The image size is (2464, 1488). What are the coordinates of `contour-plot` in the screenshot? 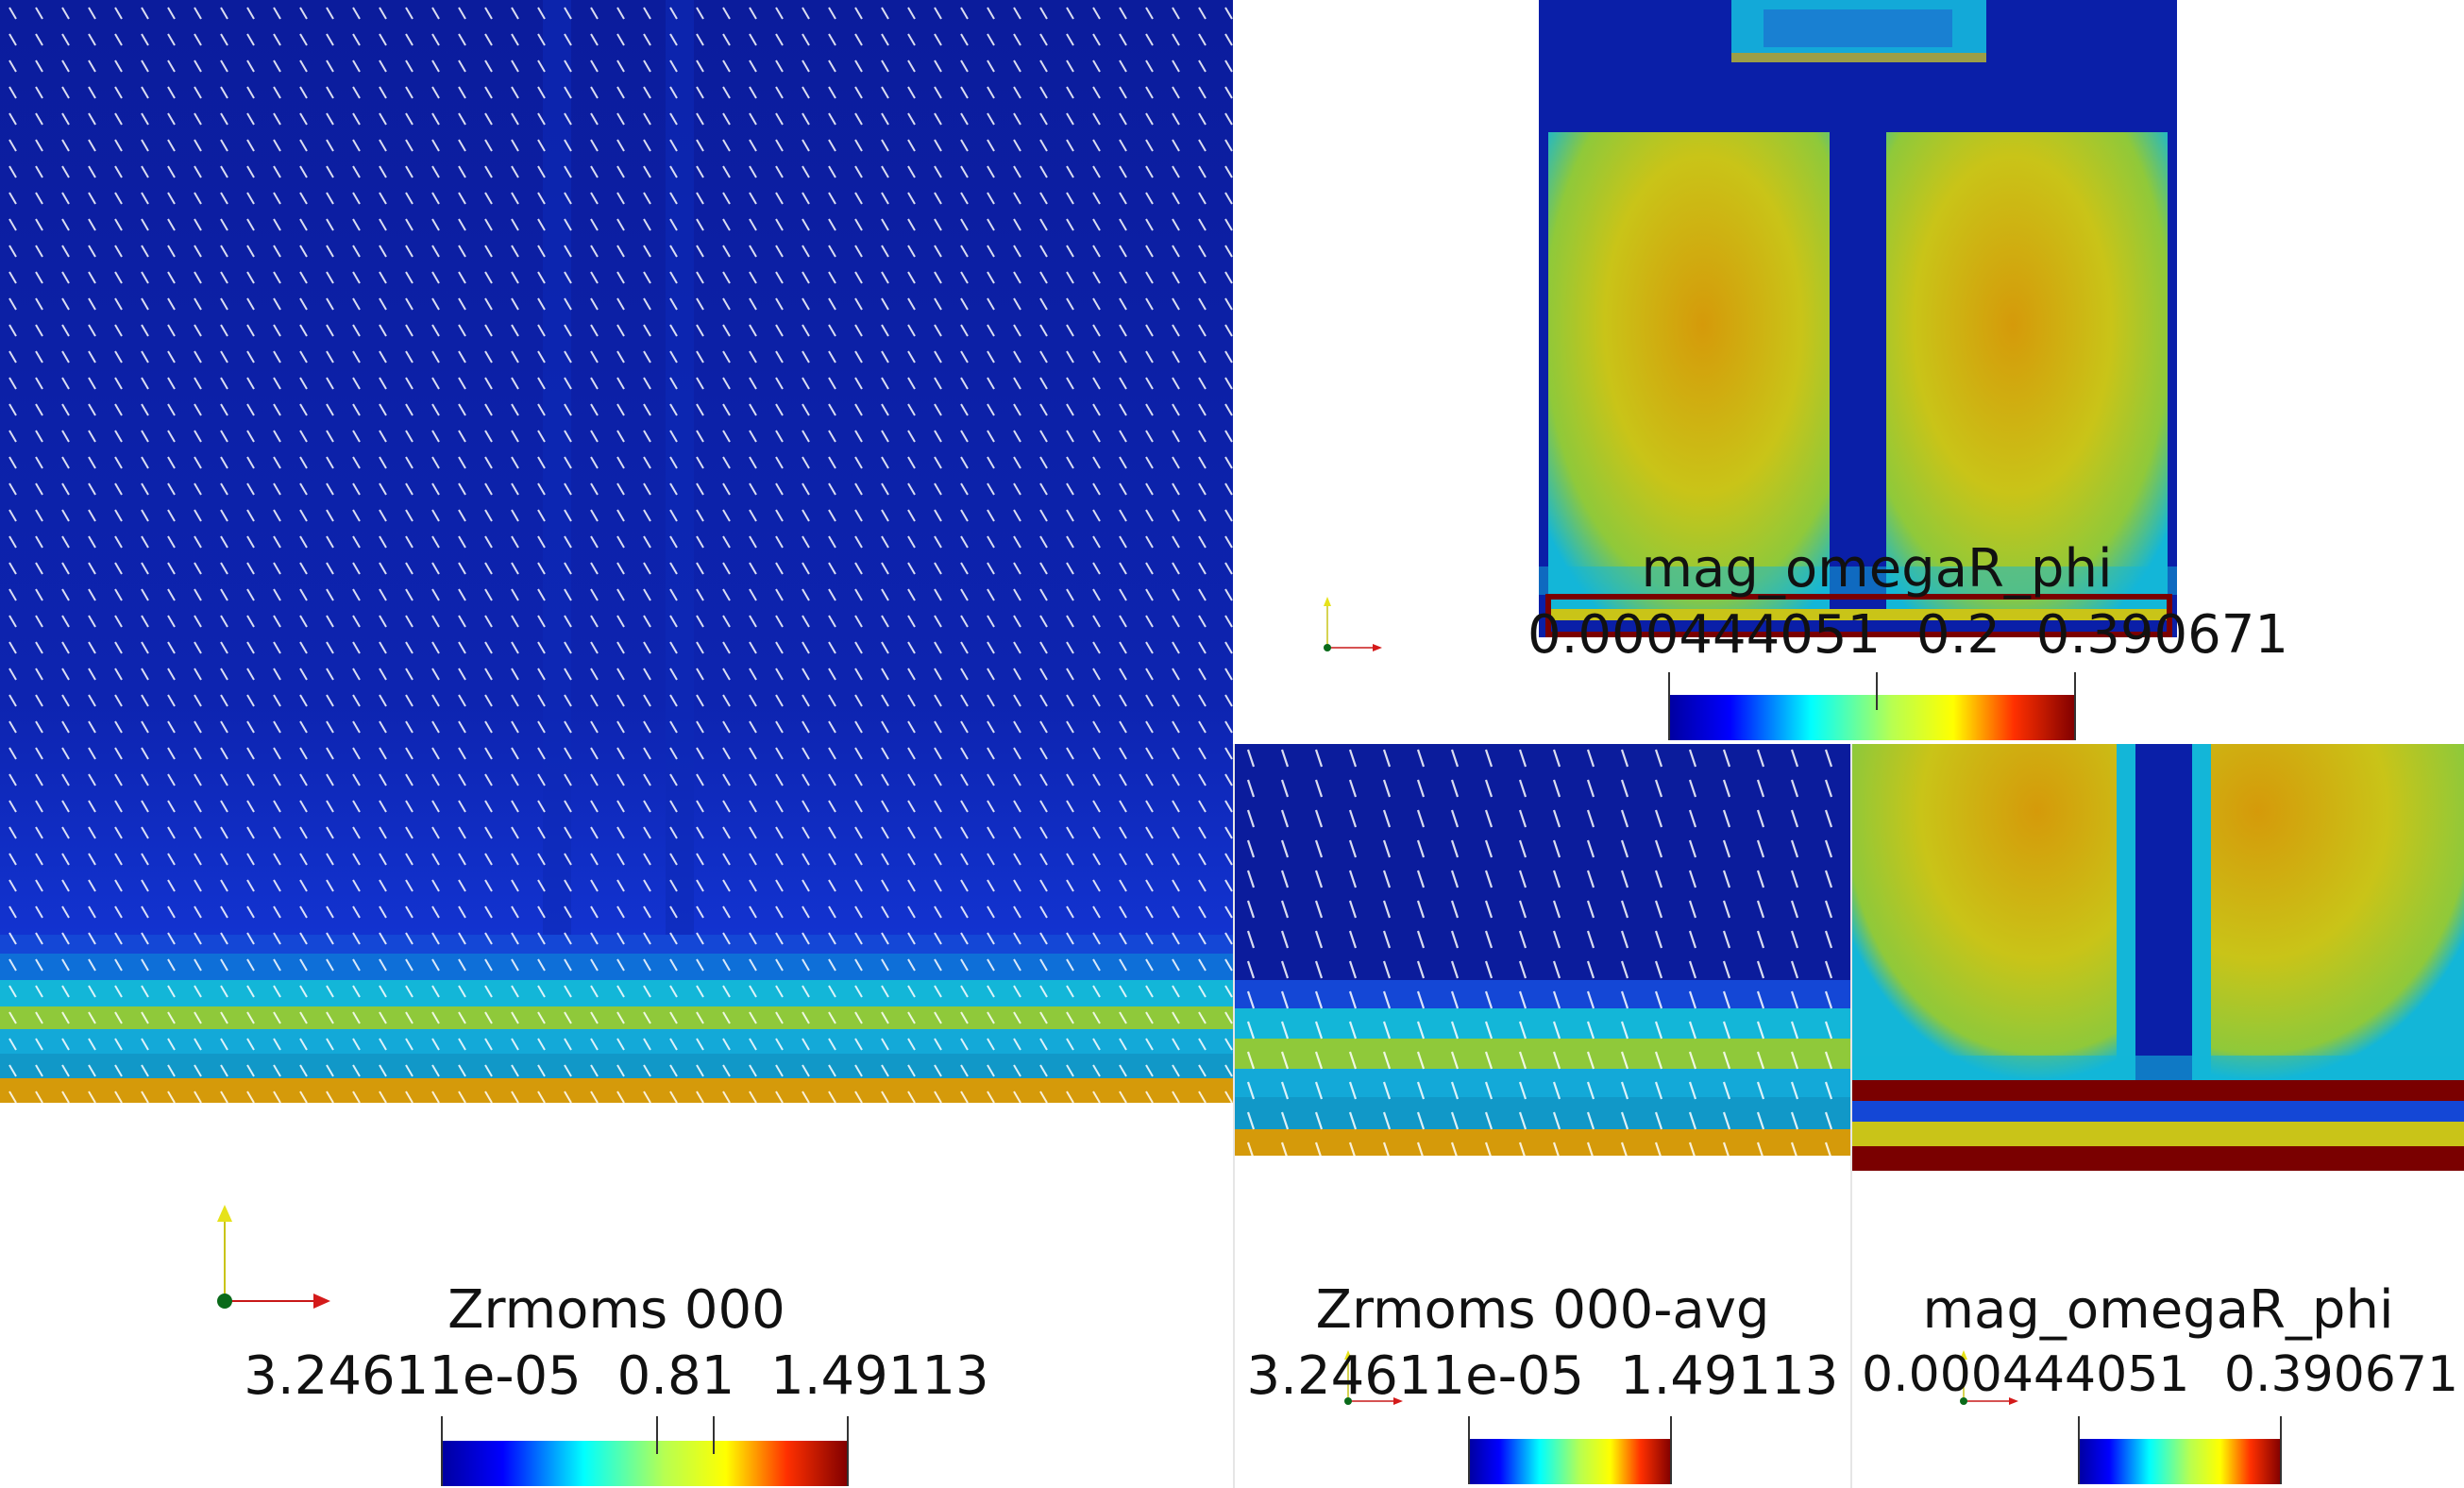 It's located at (2158, 970).